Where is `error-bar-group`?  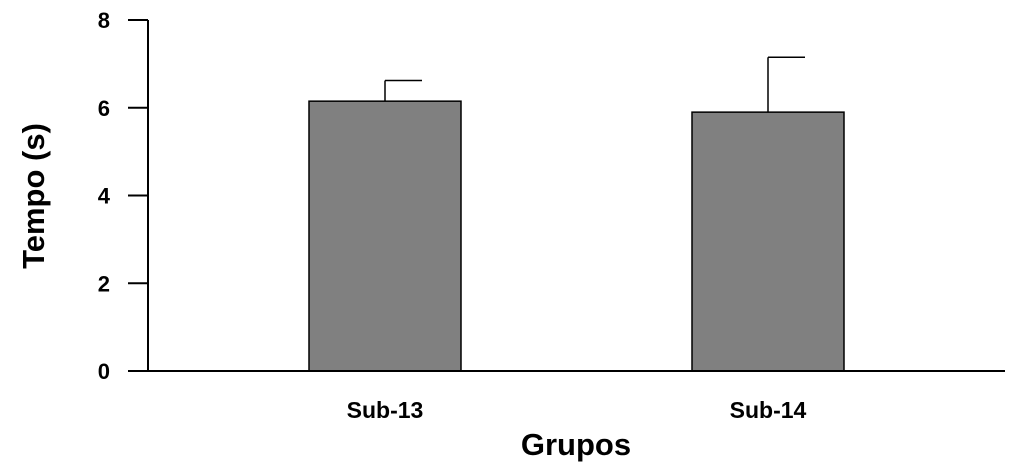
error-bar-group is located at coordinates (594, 84).